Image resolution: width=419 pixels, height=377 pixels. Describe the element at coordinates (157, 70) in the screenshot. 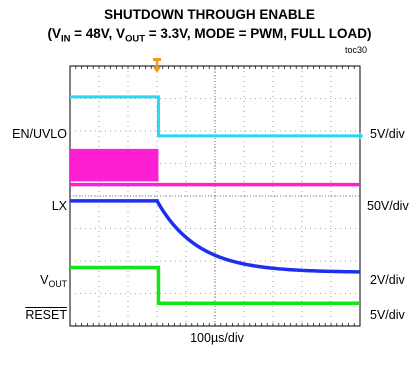

I see `trigger-arrow` at that location.